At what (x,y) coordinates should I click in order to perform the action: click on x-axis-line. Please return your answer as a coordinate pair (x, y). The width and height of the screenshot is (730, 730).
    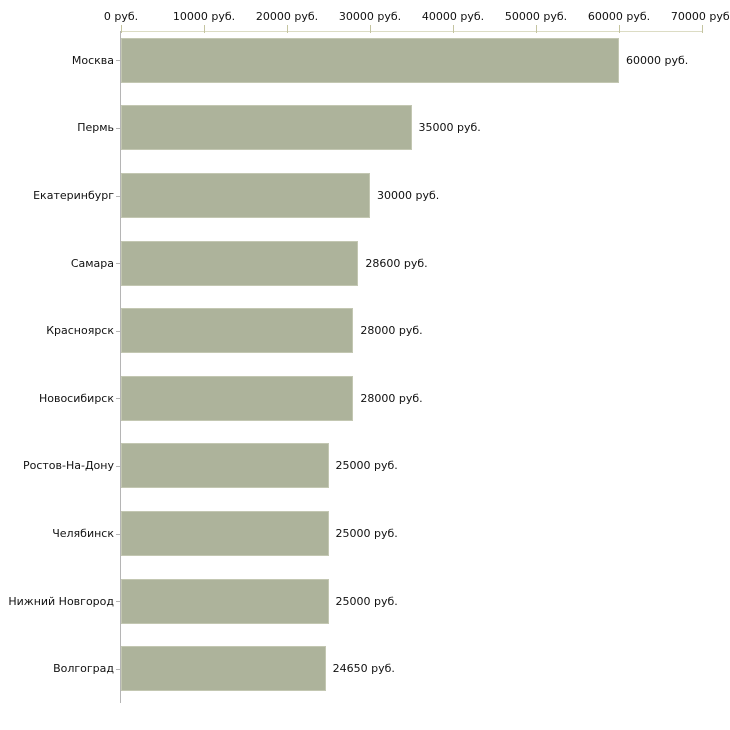
    Looking at the image, I should click on (411, 31).